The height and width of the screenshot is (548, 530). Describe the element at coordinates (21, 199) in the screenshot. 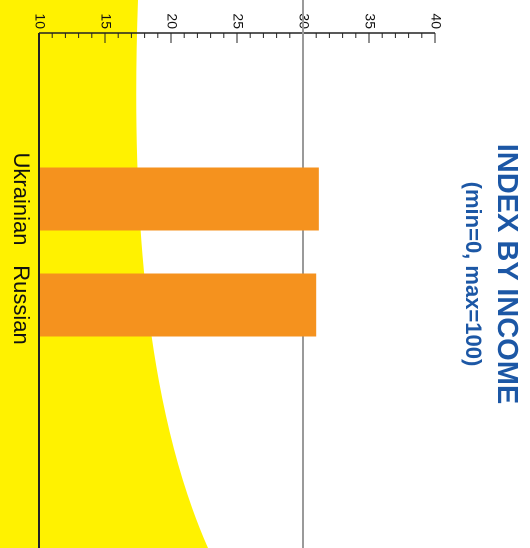

I see `category-label: Ukrainian` at that location.